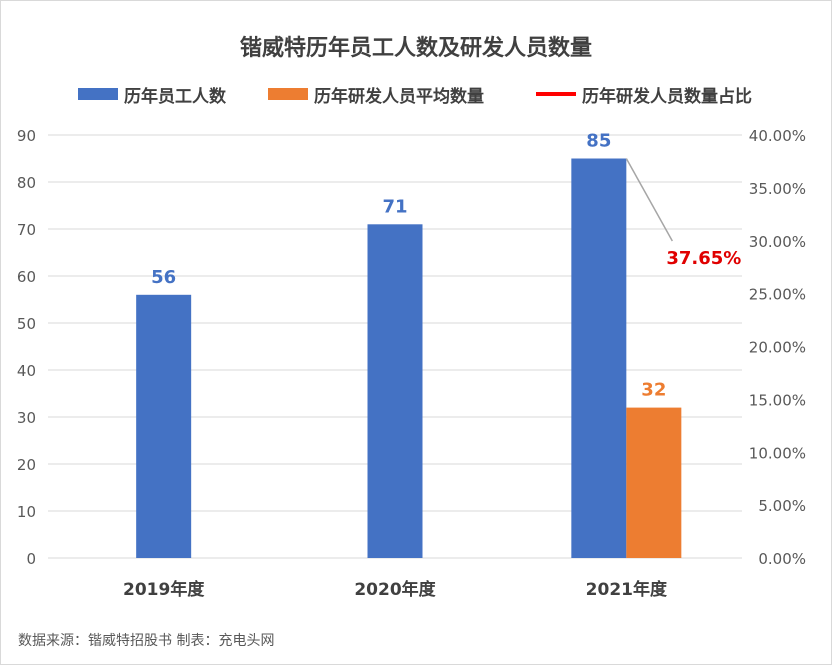 The image size is (832, 665). What do you see at coordinates (98, 94) in the screenshot?
I see `legend-swatch-employees` at bounding box center [98, 94].